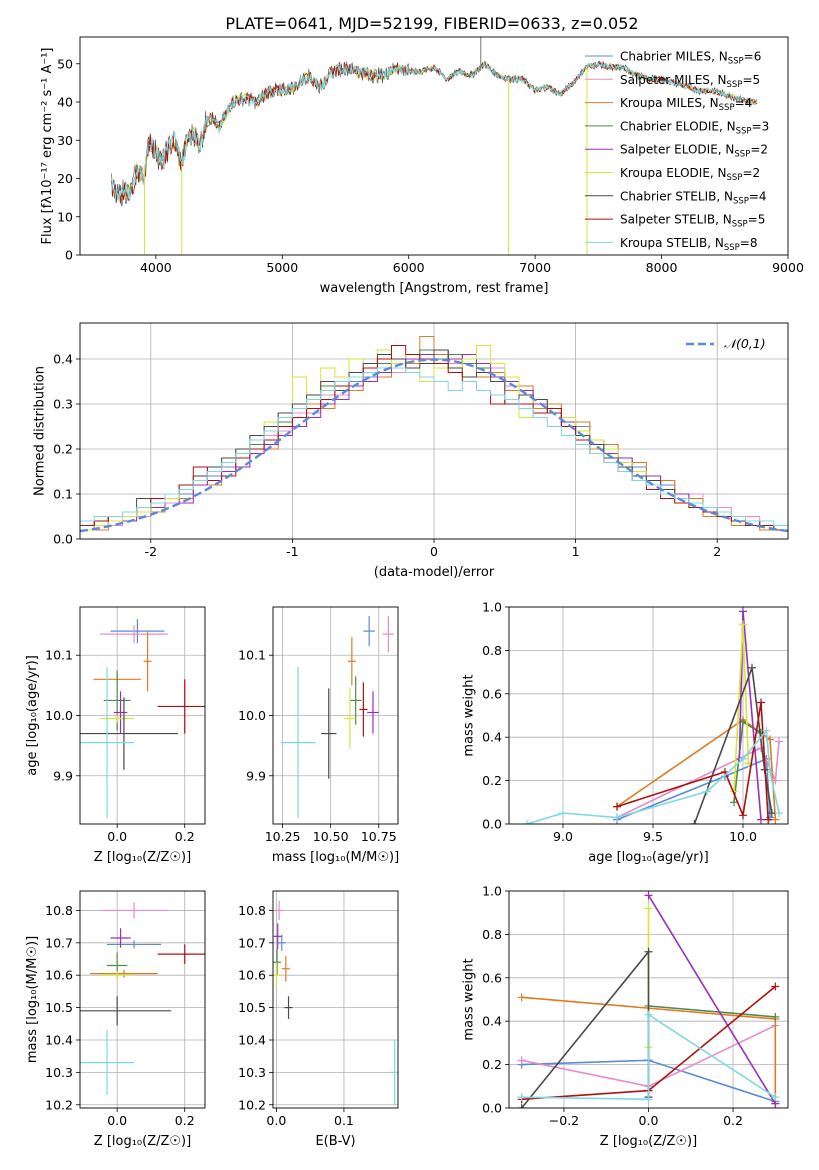 This screenshot has height=1170, width=819. I want to click on y-axis-label: Flux [fλ10⁻¹⁷ erg cm⁻² s⁻¹ A⁻¹], so click(47, 146).